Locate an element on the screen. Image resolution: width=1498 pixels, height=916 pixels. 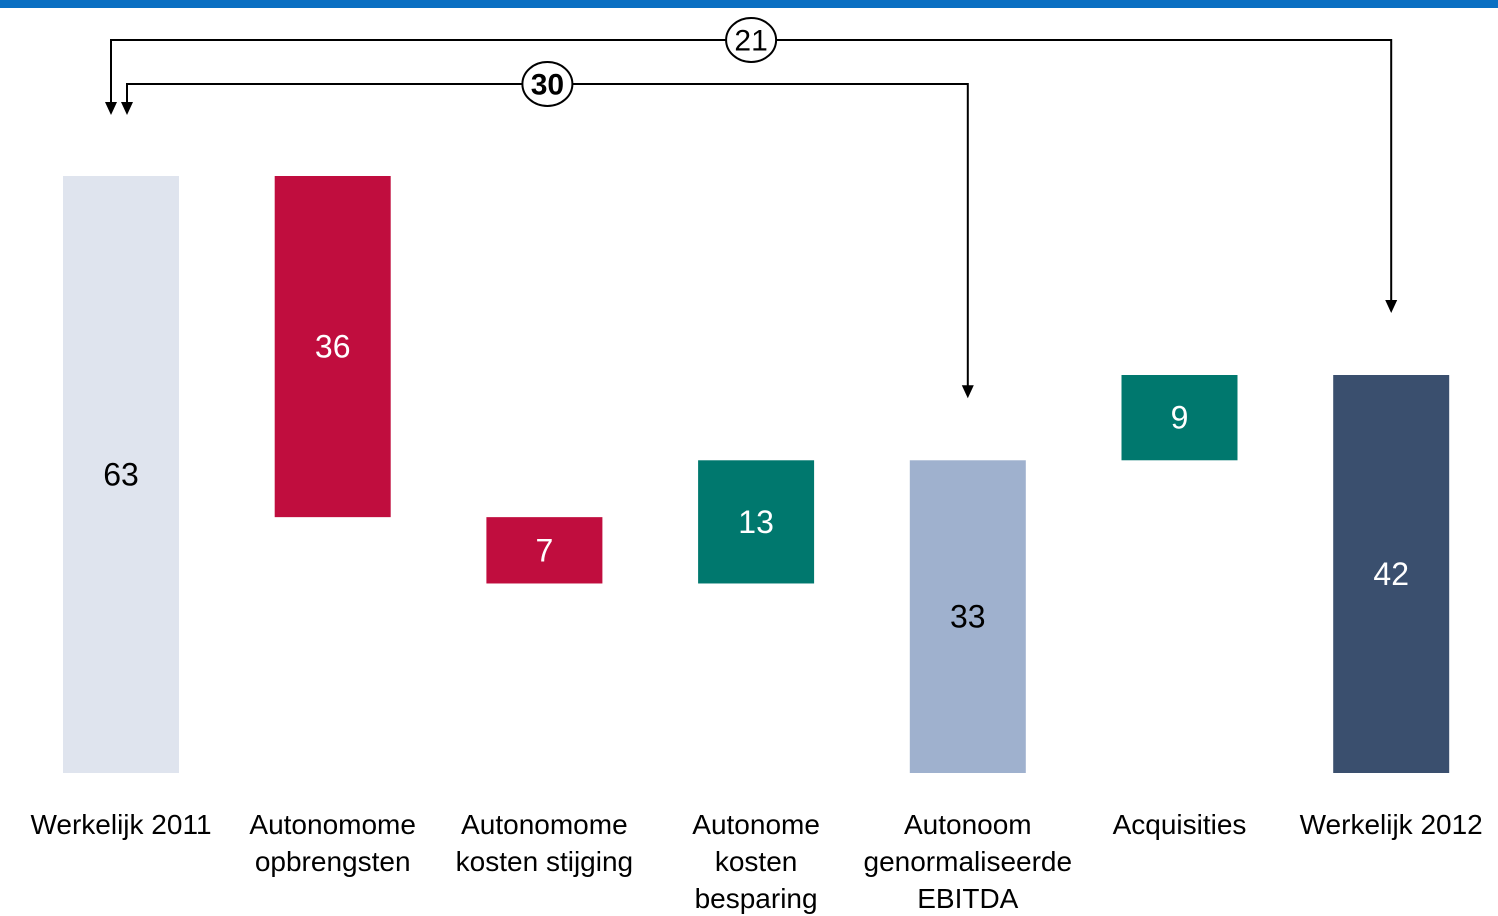
x-tick-label: Autonomome kosten stijging is located at coordinates (544, 843).